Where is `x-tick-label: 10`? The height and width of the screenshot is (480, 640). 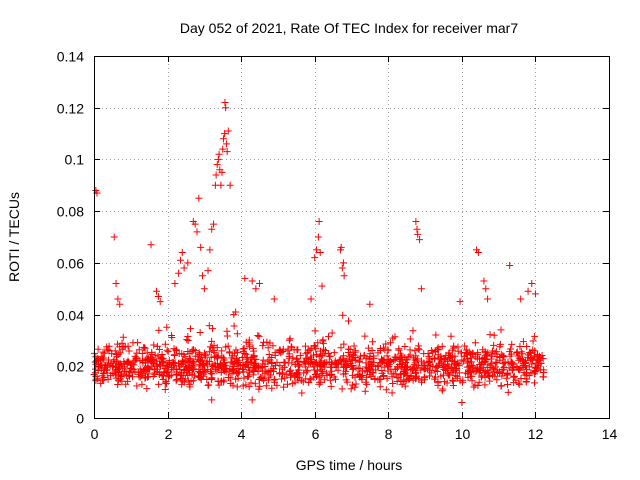
x-tick-label: 10 is located at coordinates (463, 434).